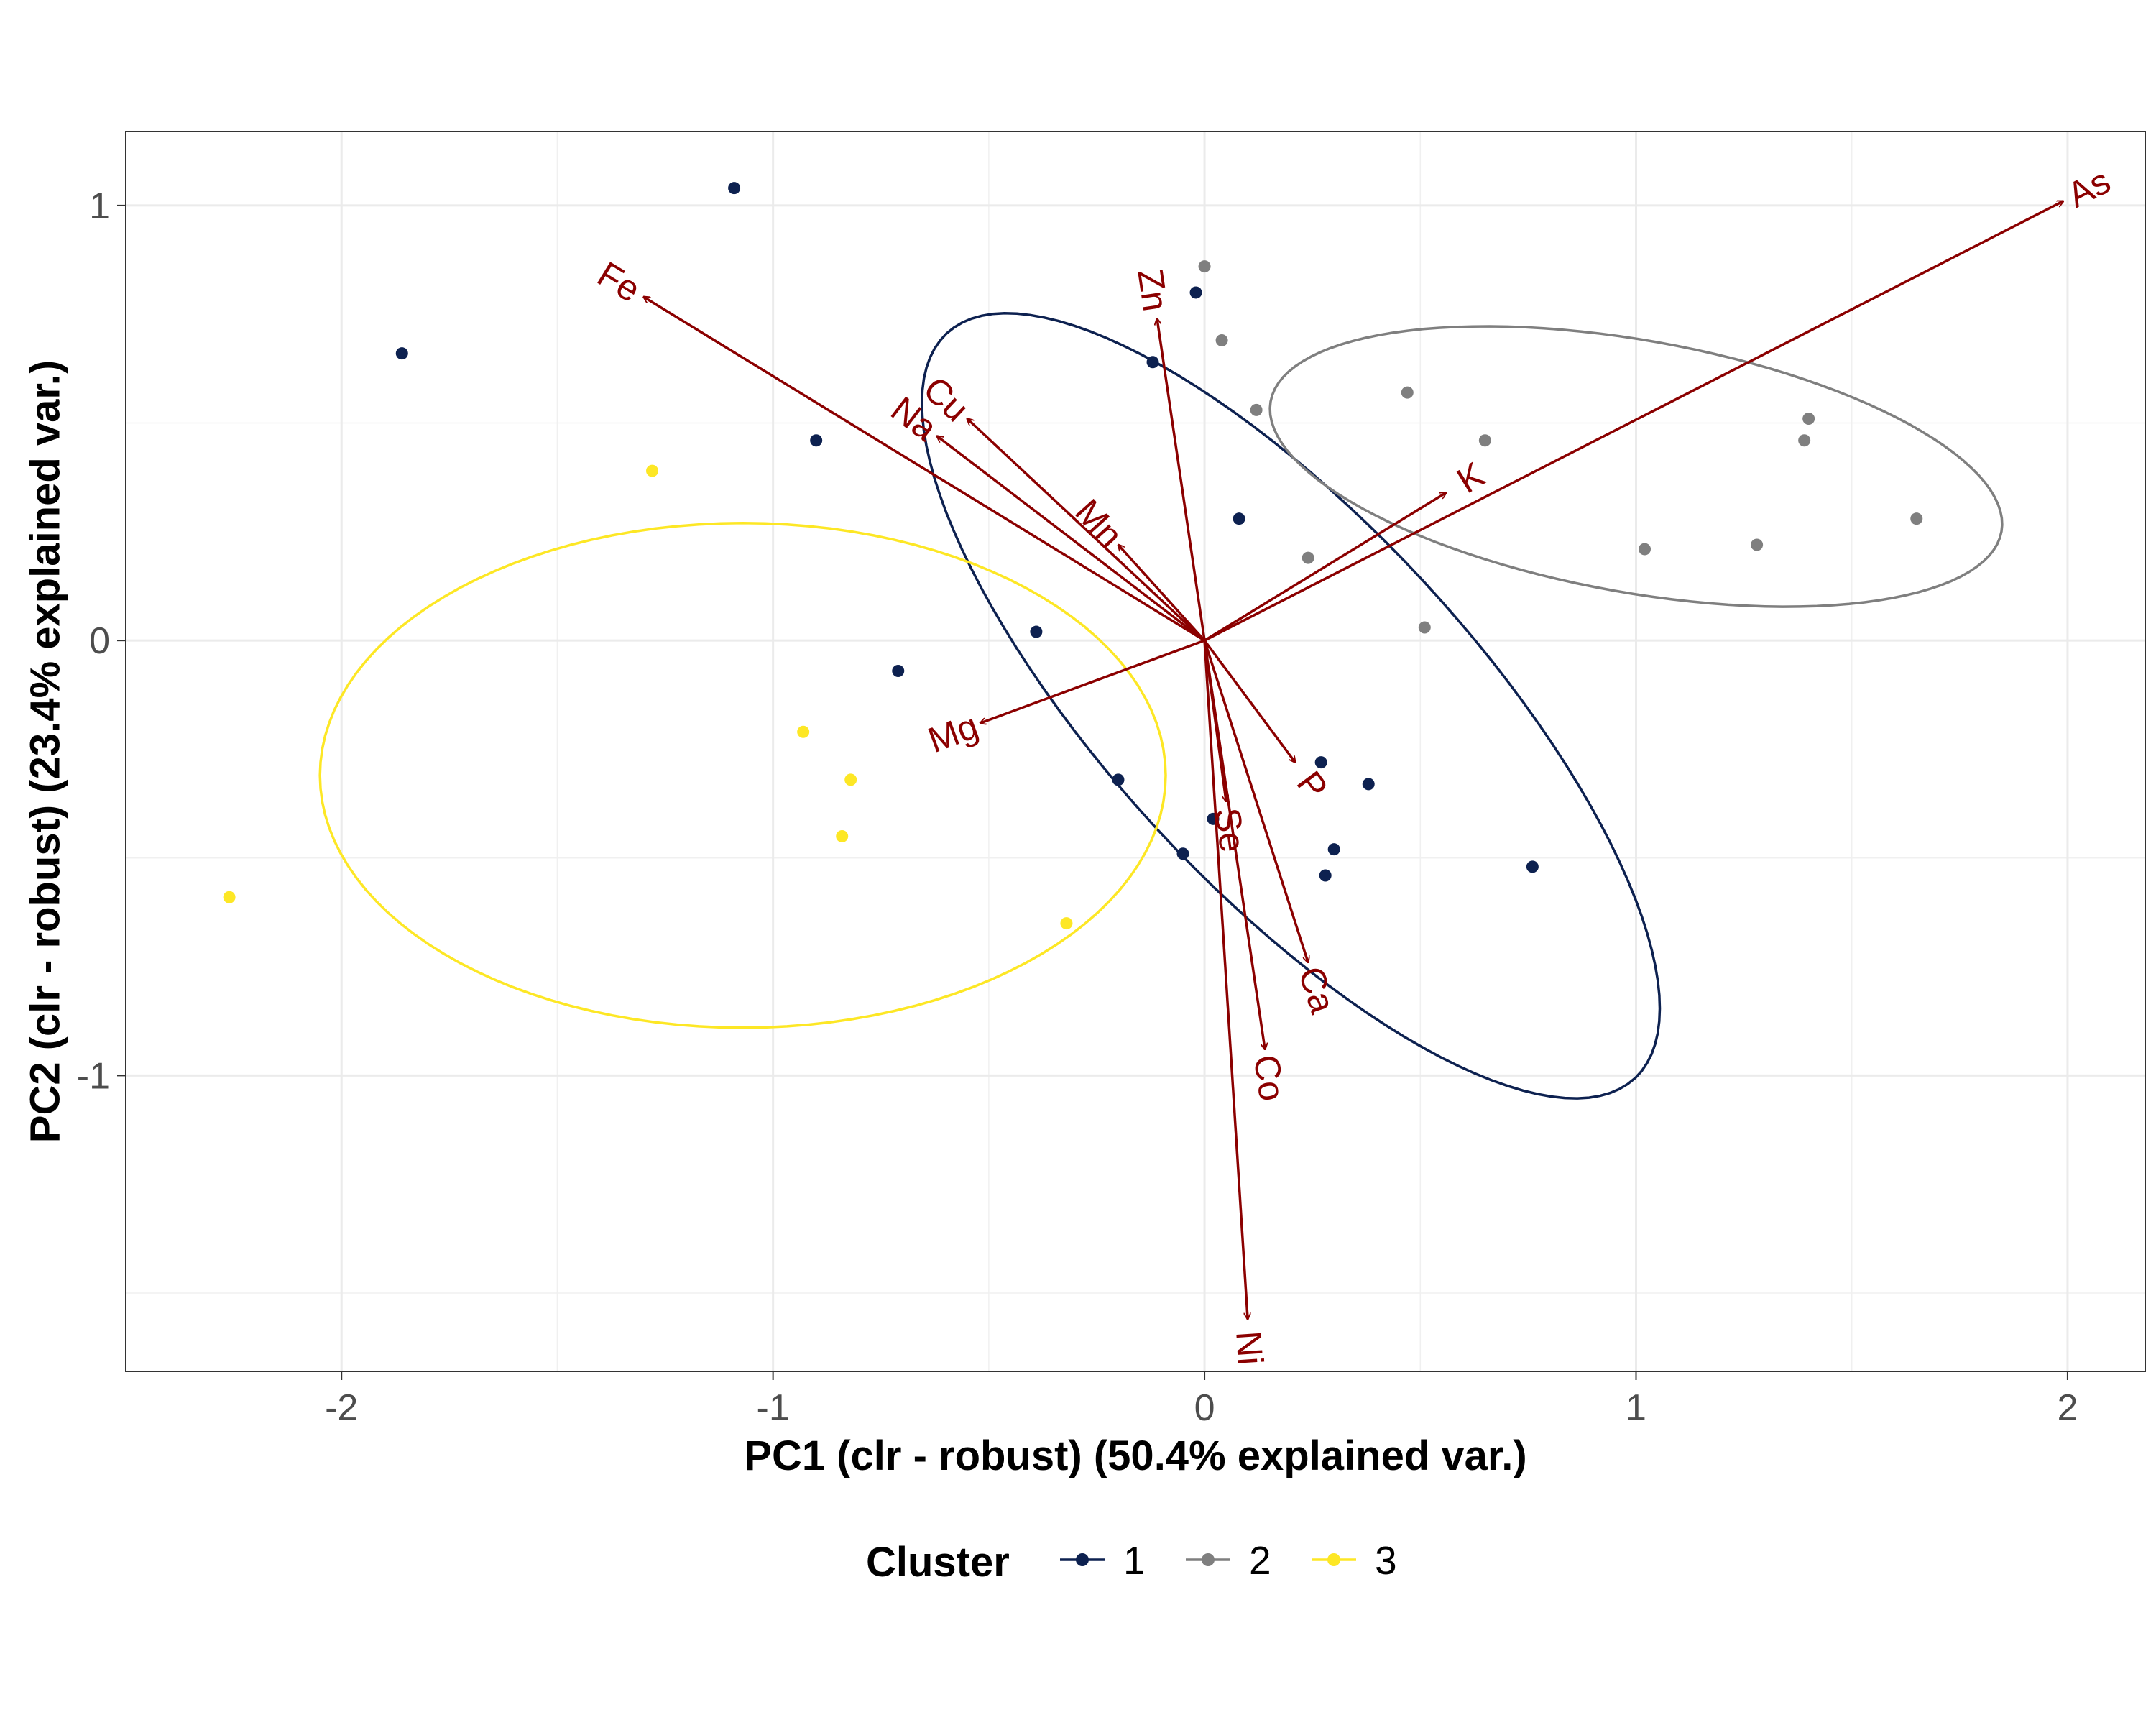 The height and width of the screenshot is (1725, 2156). What do you see at coordinates (99, 206) in the screenshot?
I see `y-tick-label: 1` at bounding box center [99, 206].